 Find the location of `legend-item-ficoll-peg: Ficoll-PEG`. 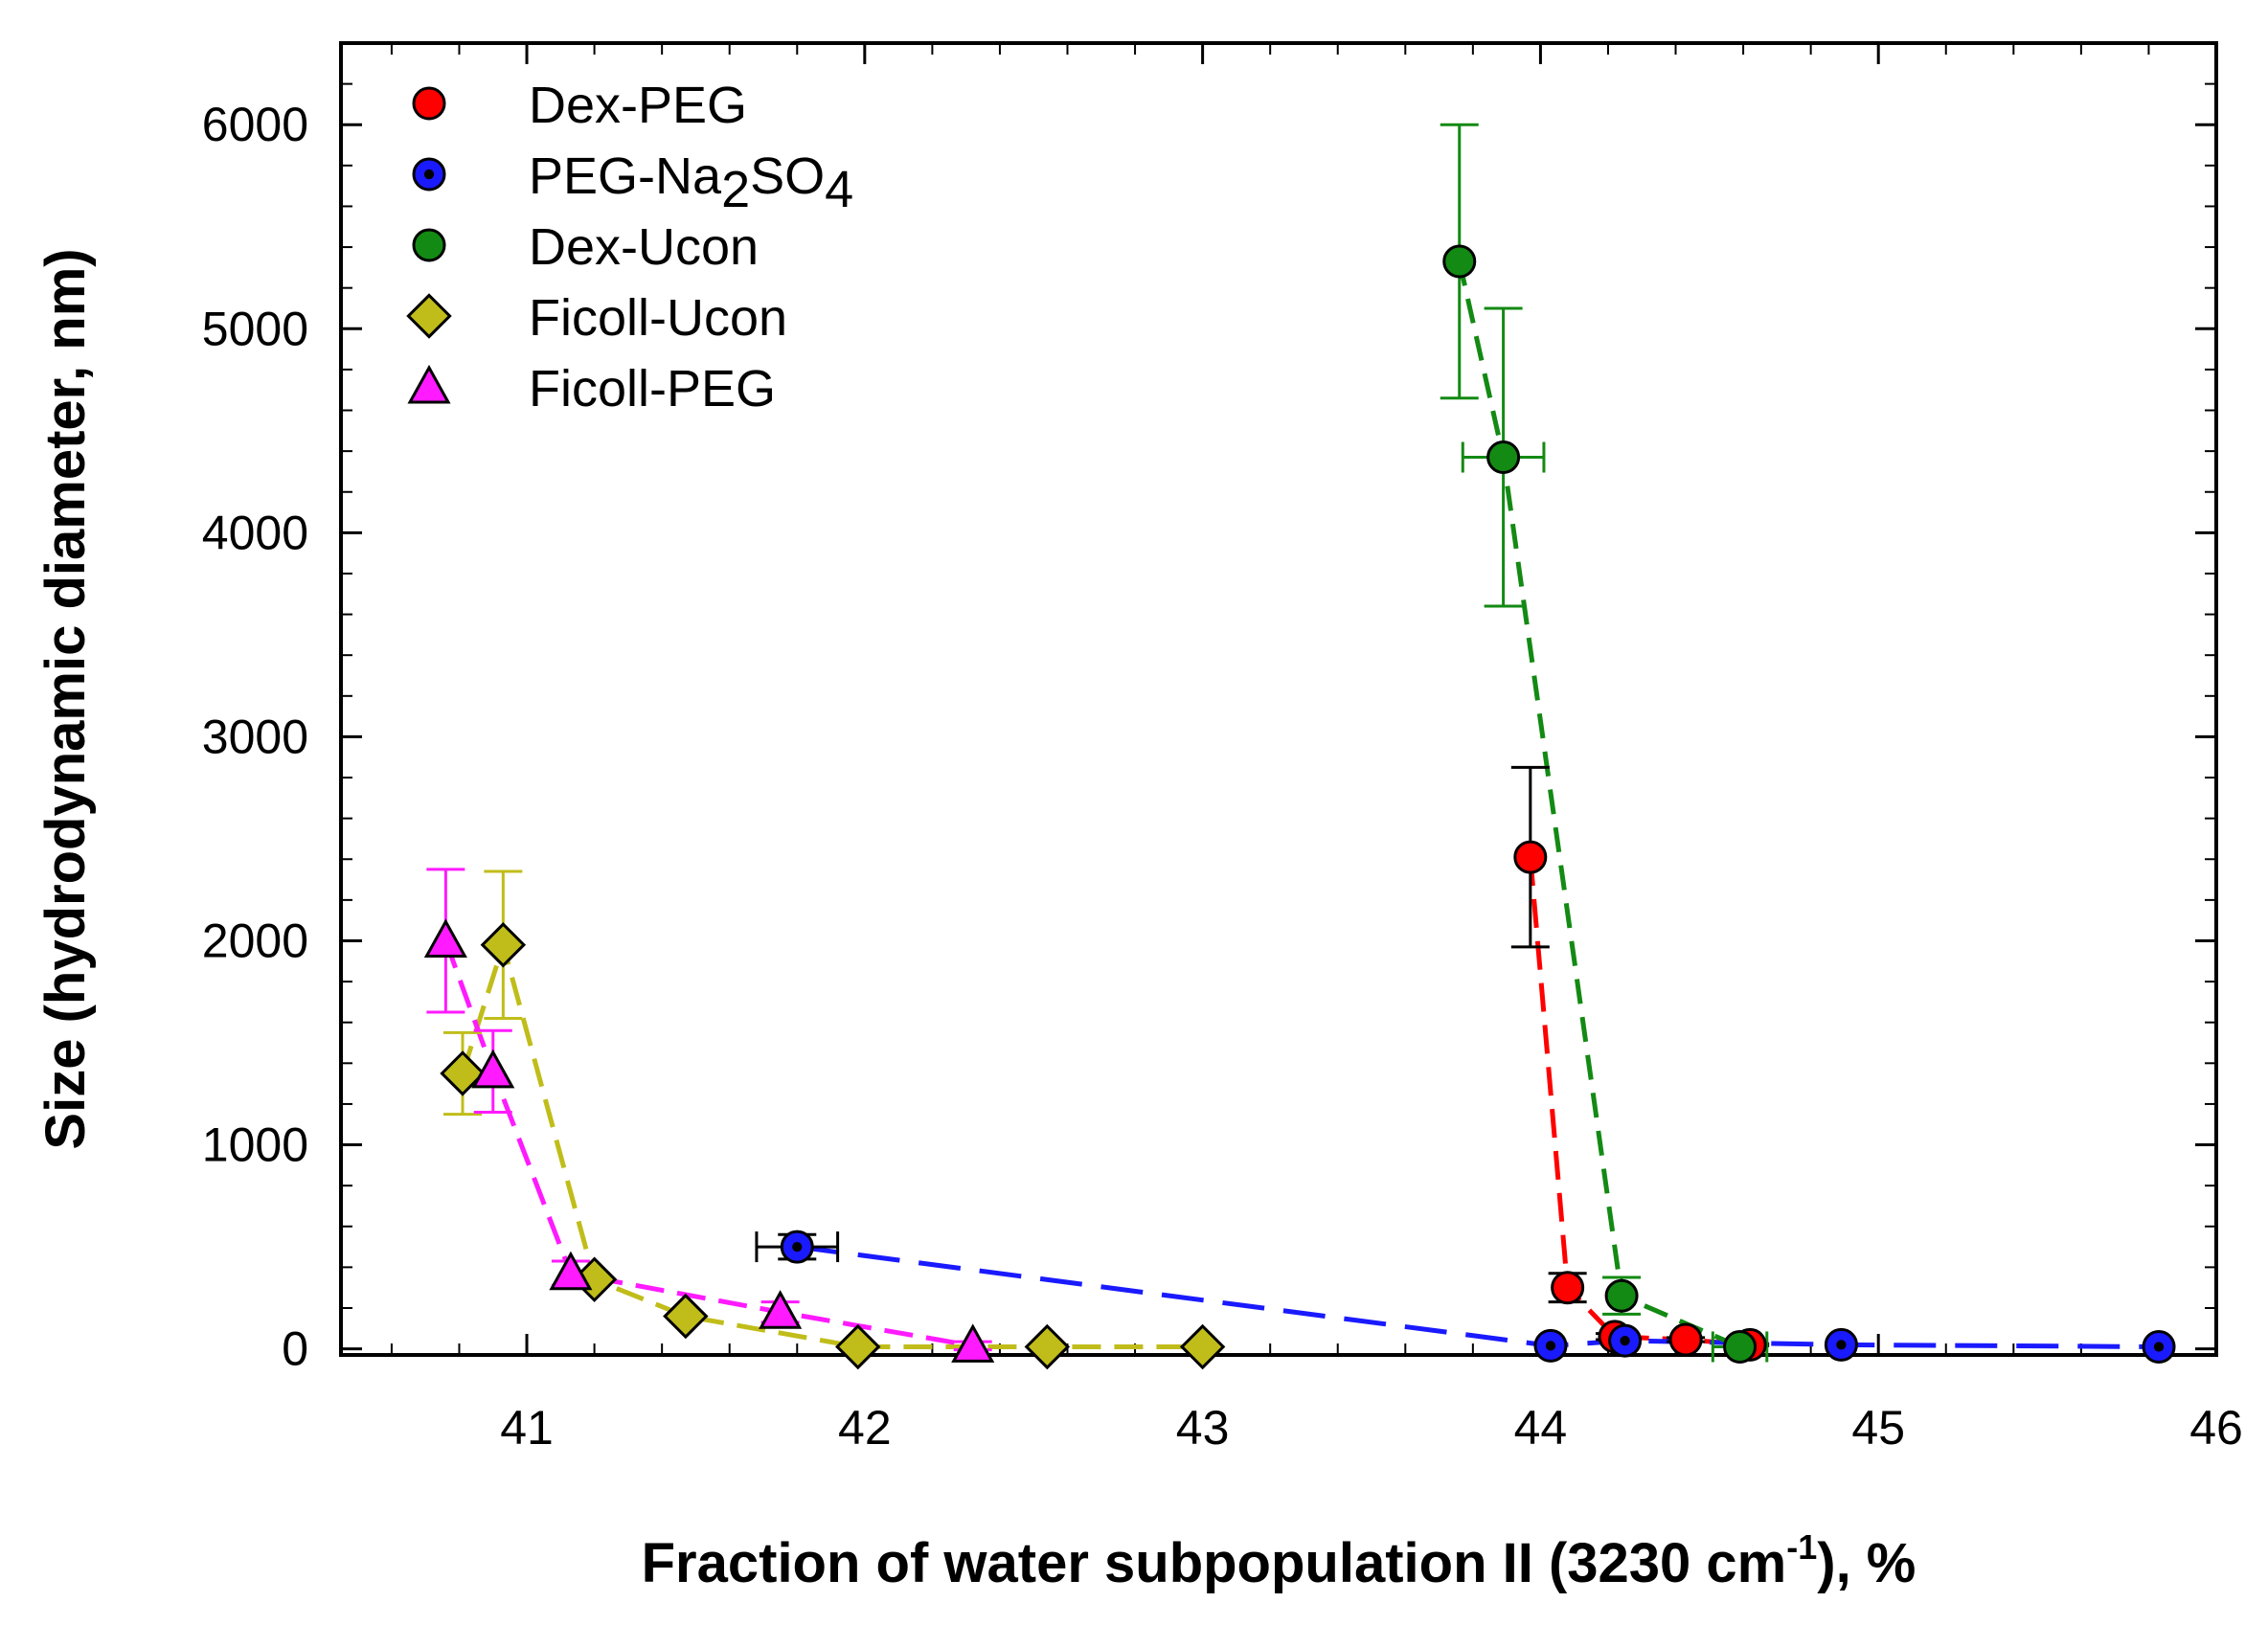

legend-item-ficoll-peg: Ficoll-PEG is located at coordinates (591, 389).